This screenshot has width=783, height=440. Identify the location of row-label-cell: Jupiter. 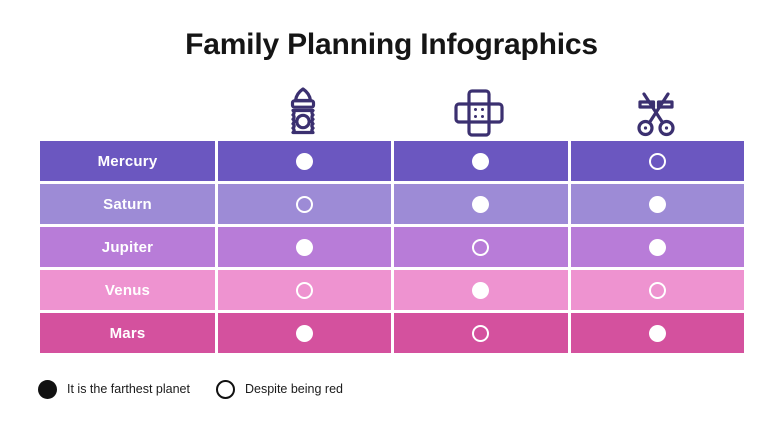
(127, 247).